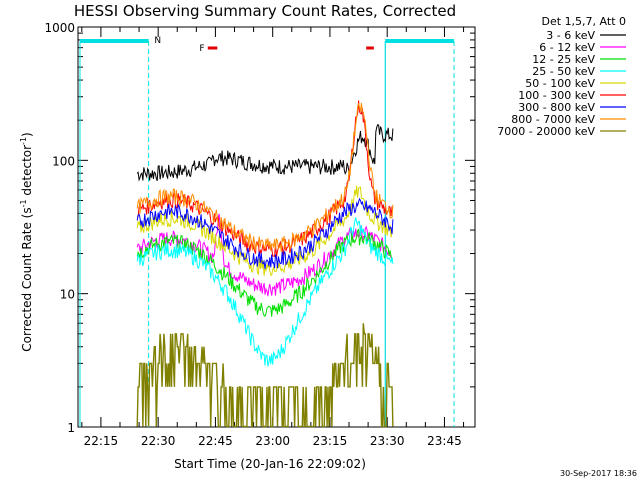  I want to click on legend-label: 25 - 50 keV, so click(563, 71).